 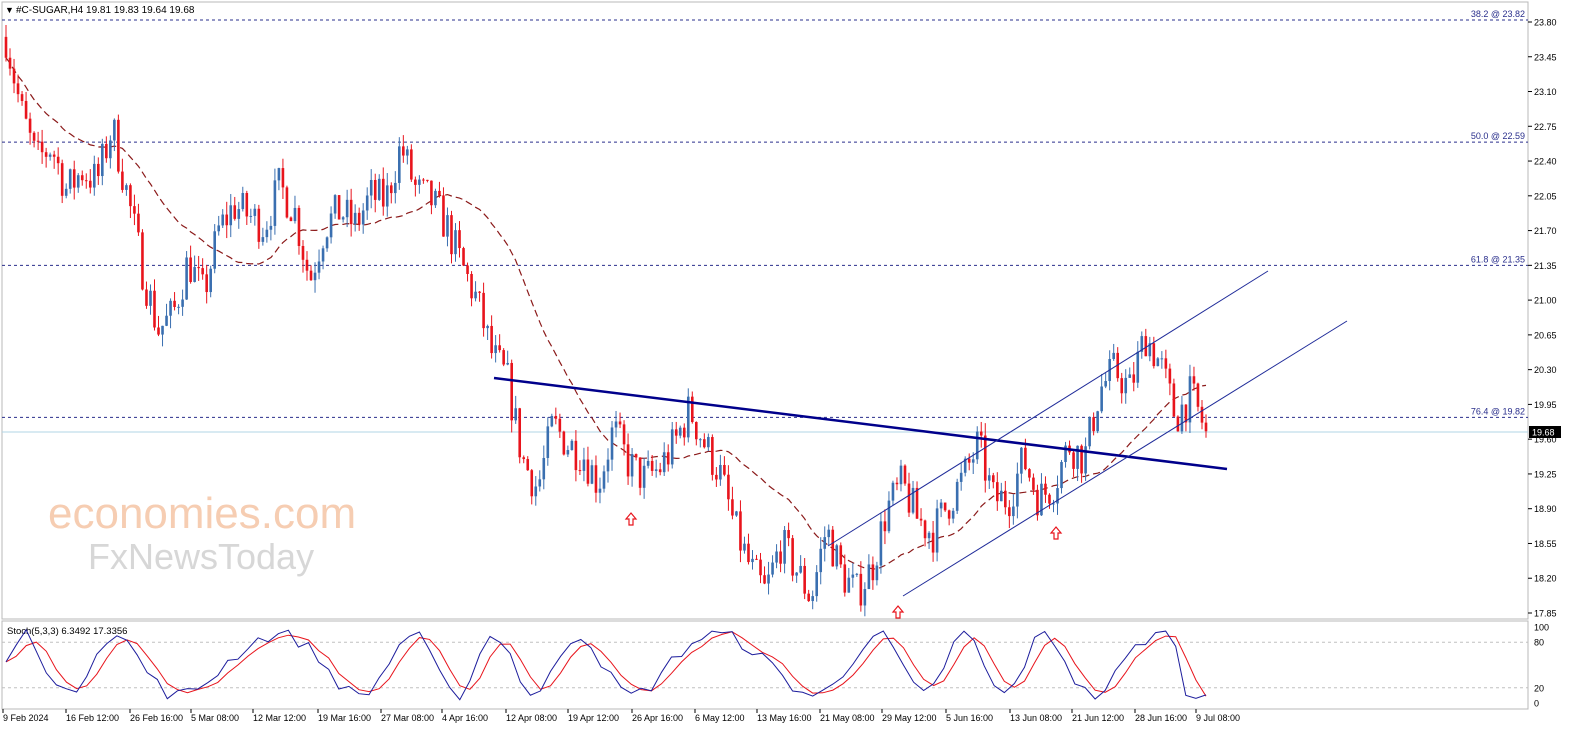 What do you see at coordinates (1545, 474) in the screenshot?
I see `y-tick-label: 19.25` at bounding box center [1545, 474].